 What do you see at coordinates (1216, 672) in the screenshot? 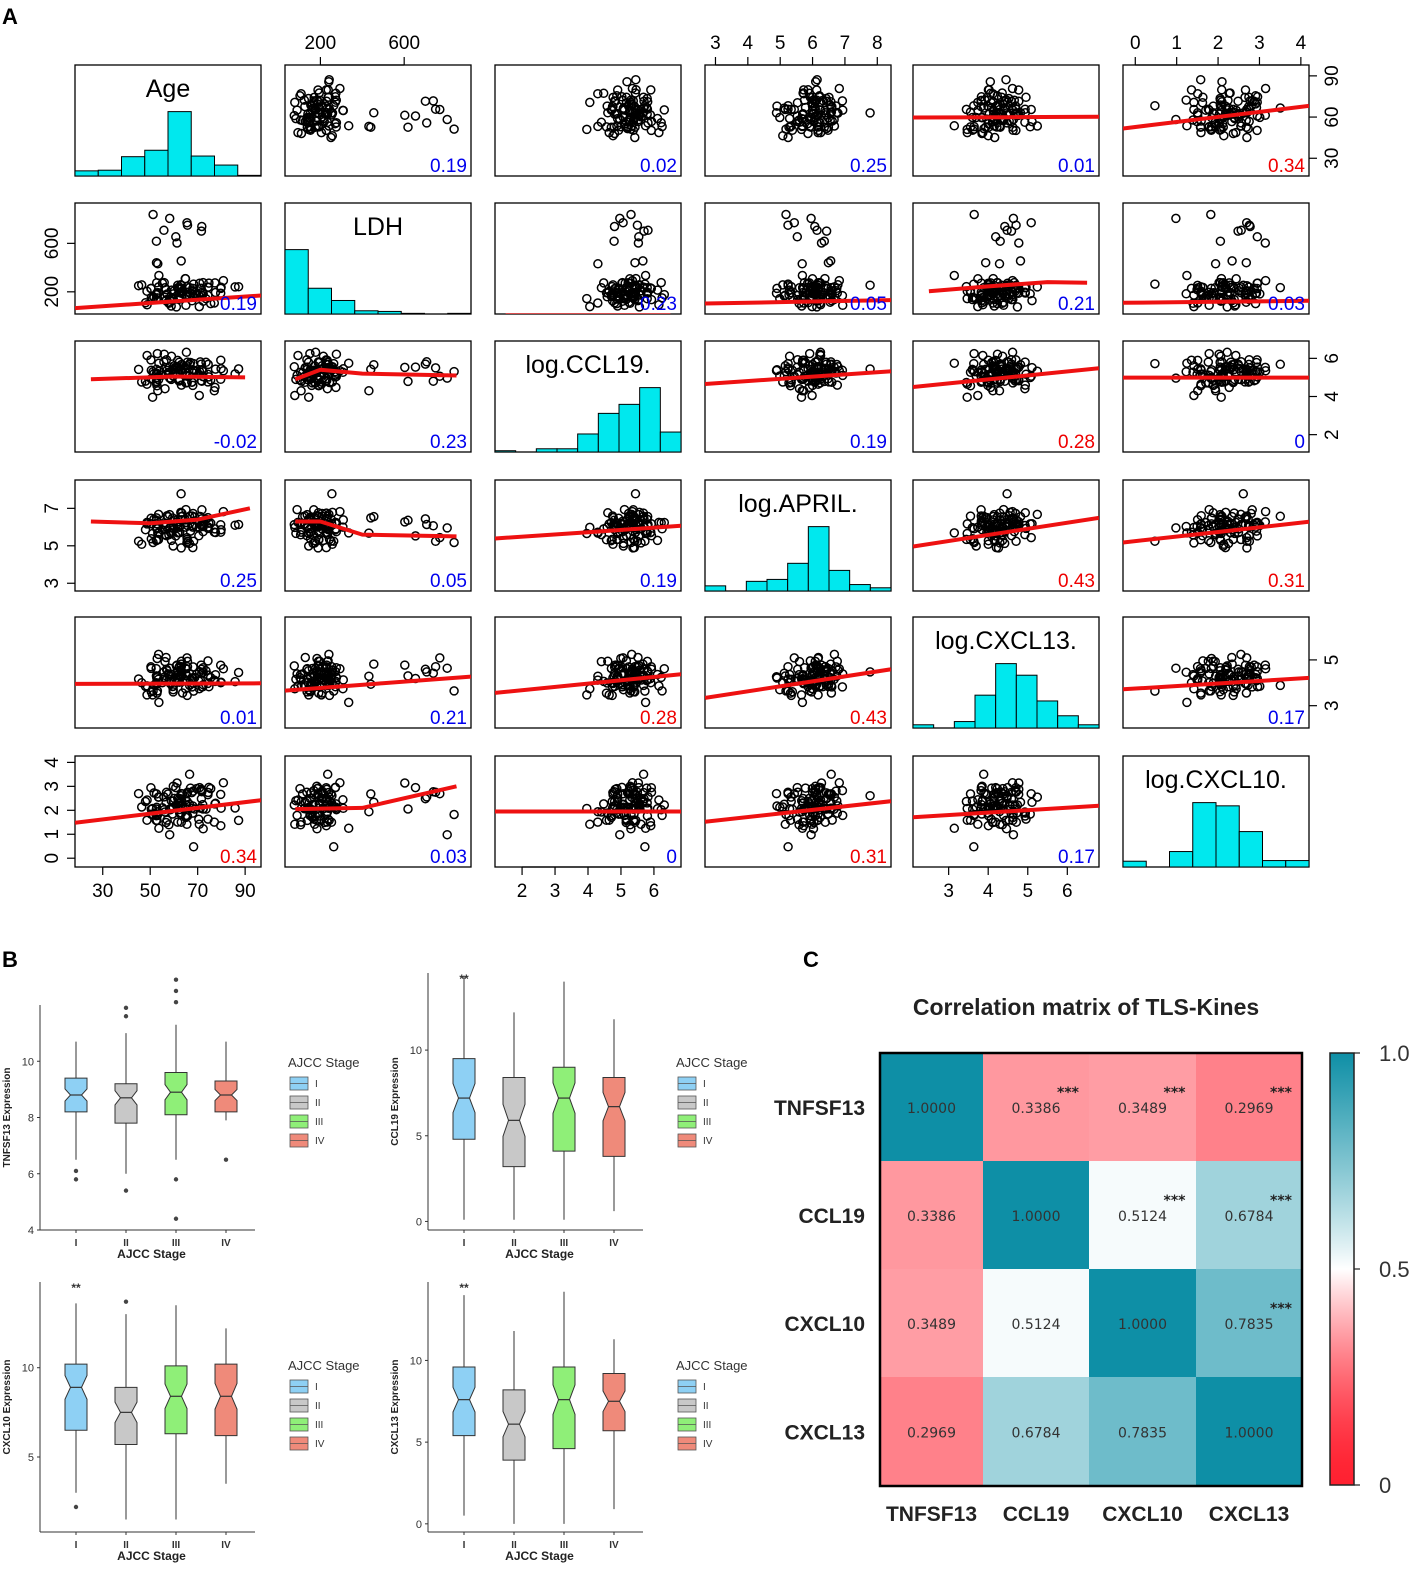
I see `pairs-cell-4-5: 0.17` at bounding box center [1216, 672].